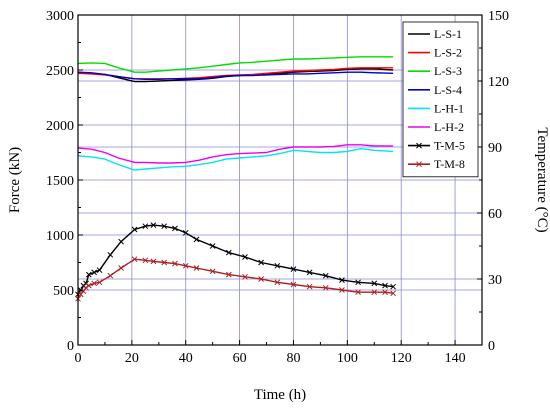 The height and width of the screenshot is (409, 550). I want to click on y2-tick-label: 0, so click(491, 346).